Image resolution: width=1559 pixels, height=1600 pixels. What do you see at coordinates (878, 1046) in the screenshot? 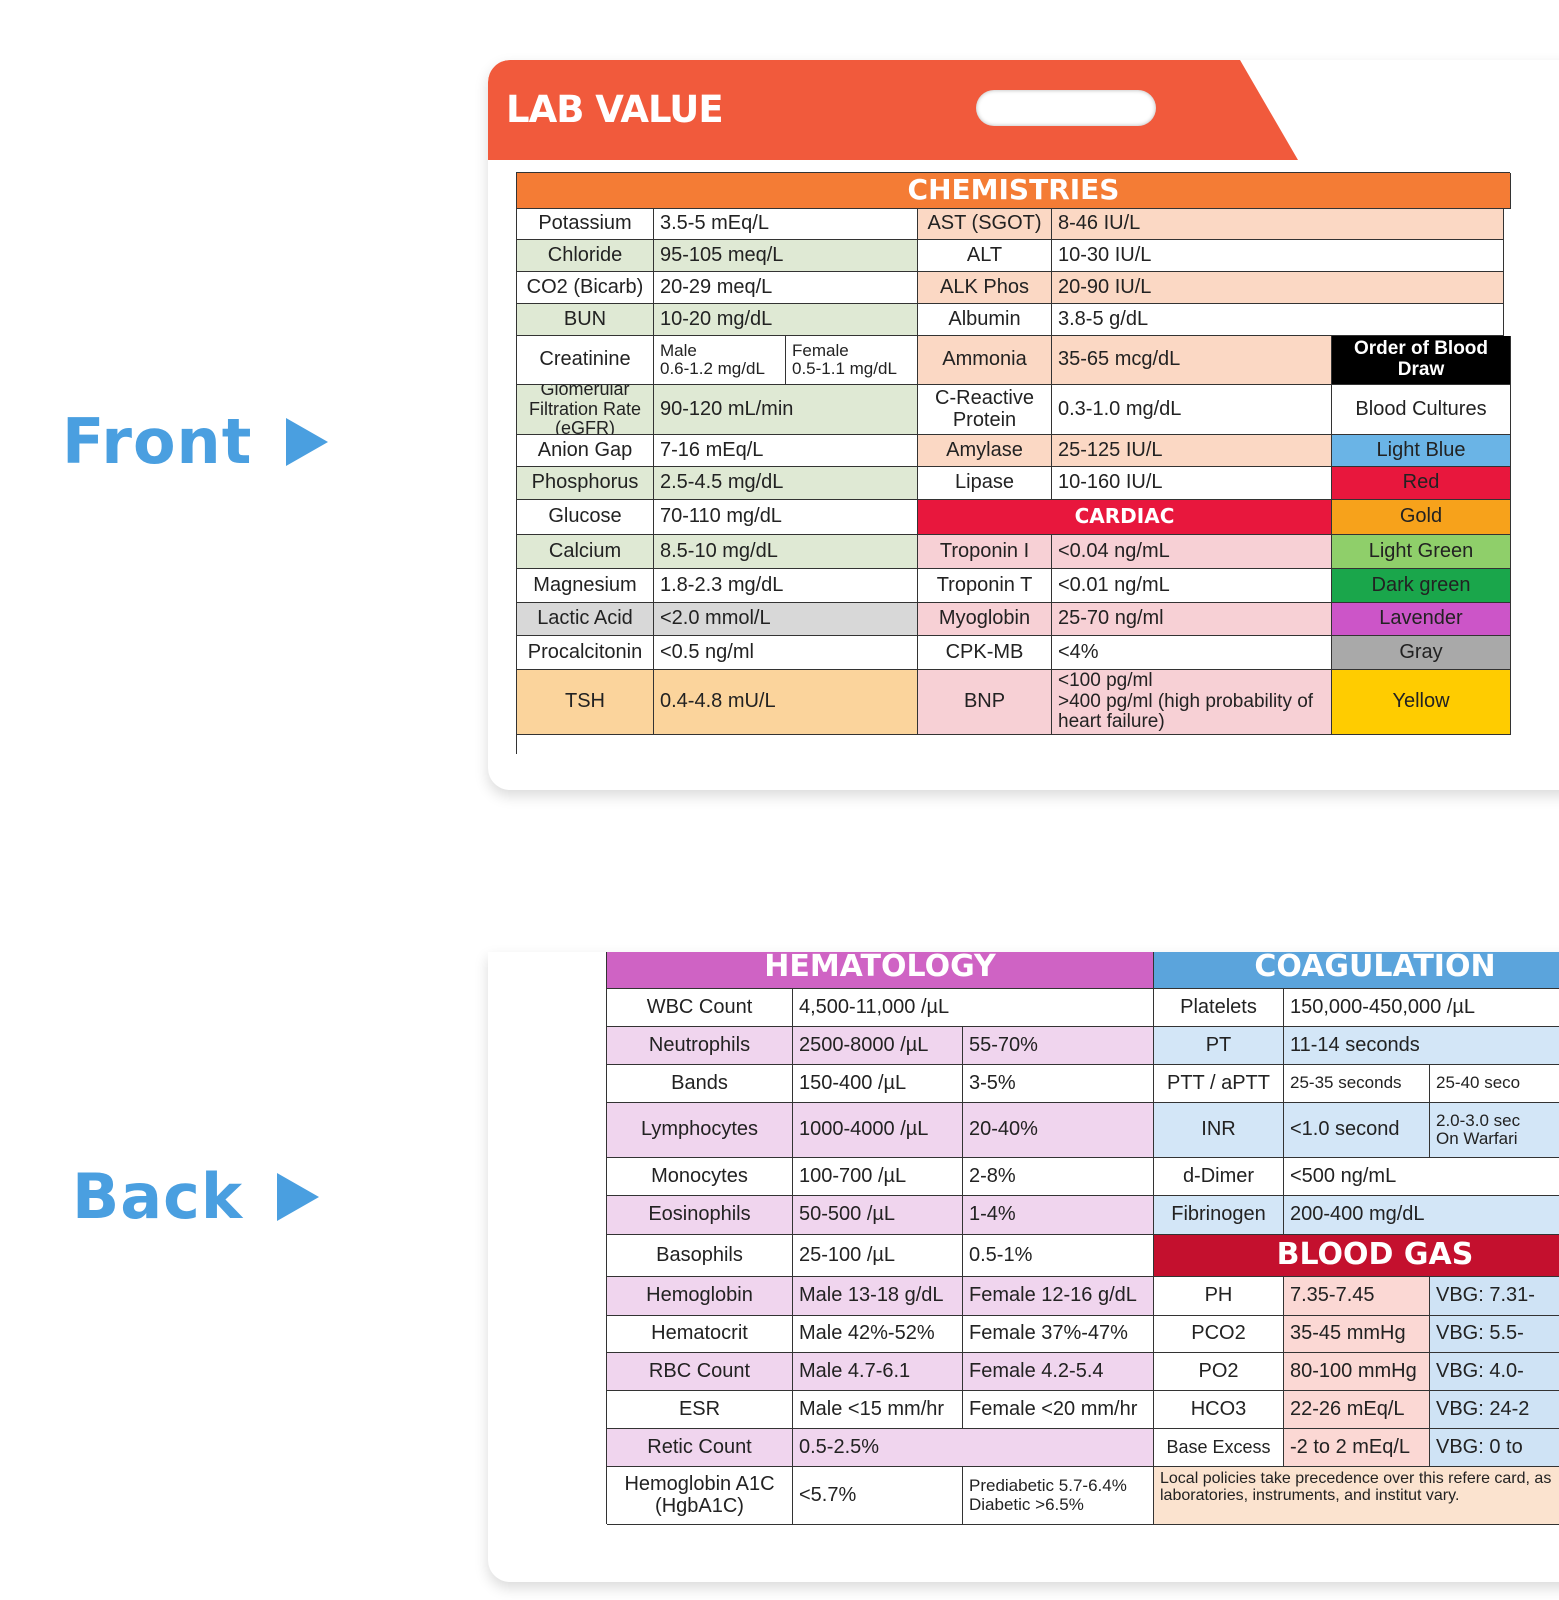
I see `hematology-value-1: 2500-8000 /µL` at bounding box center [878, 1046].